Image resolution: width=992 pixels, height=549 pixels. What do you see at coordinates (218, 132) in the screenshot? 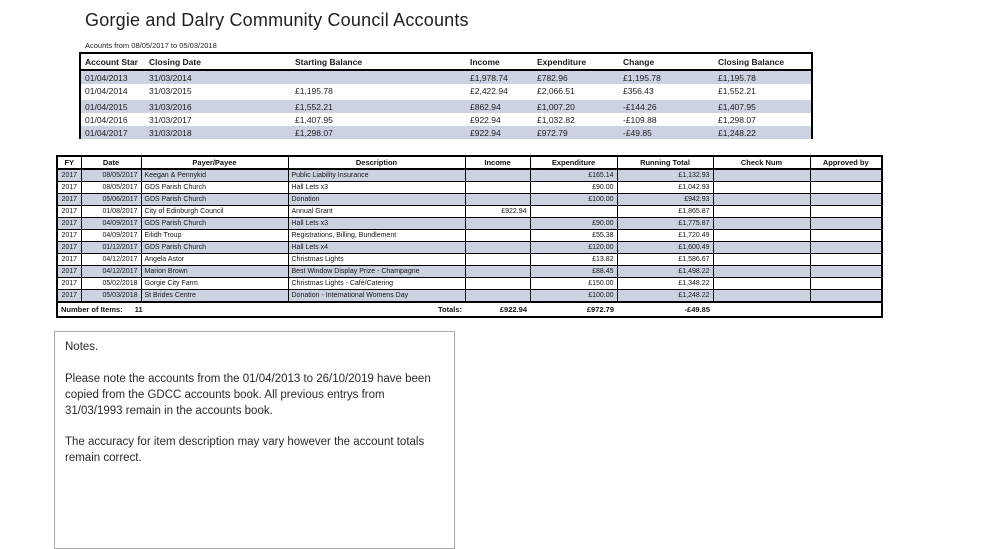
I see `closing-date-cell: 31/03/2018` at bounding box center [218, 132].